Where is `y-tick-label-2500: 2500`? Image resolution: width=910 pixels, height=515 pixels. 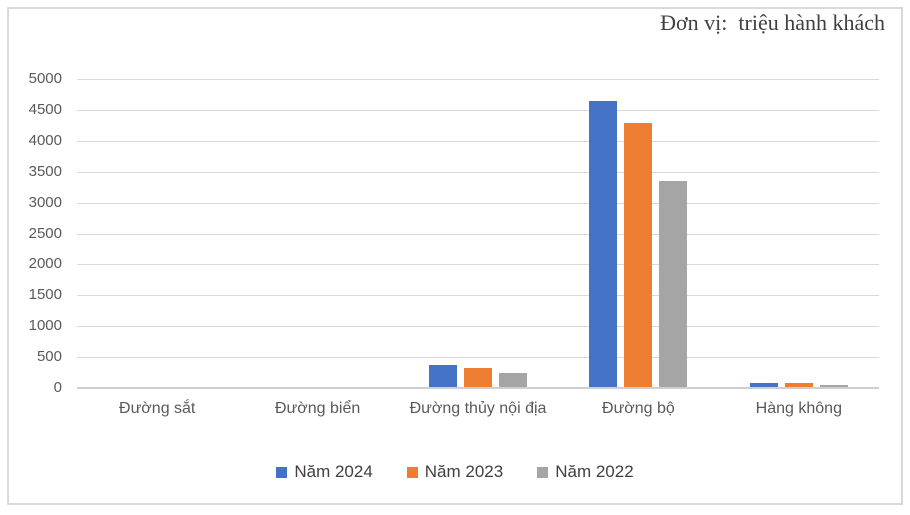 y-tick-label-2500: 2500 is located at coordinates (45, 233).